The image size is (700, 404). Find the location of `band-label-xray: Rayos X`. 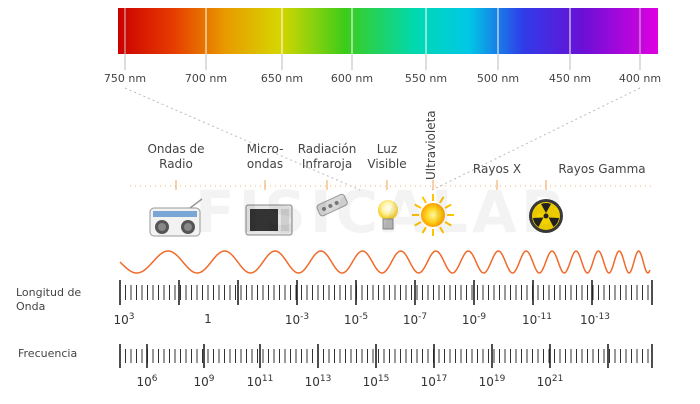

band-label-xray: Rayos X is located at coordinates (497, 169).